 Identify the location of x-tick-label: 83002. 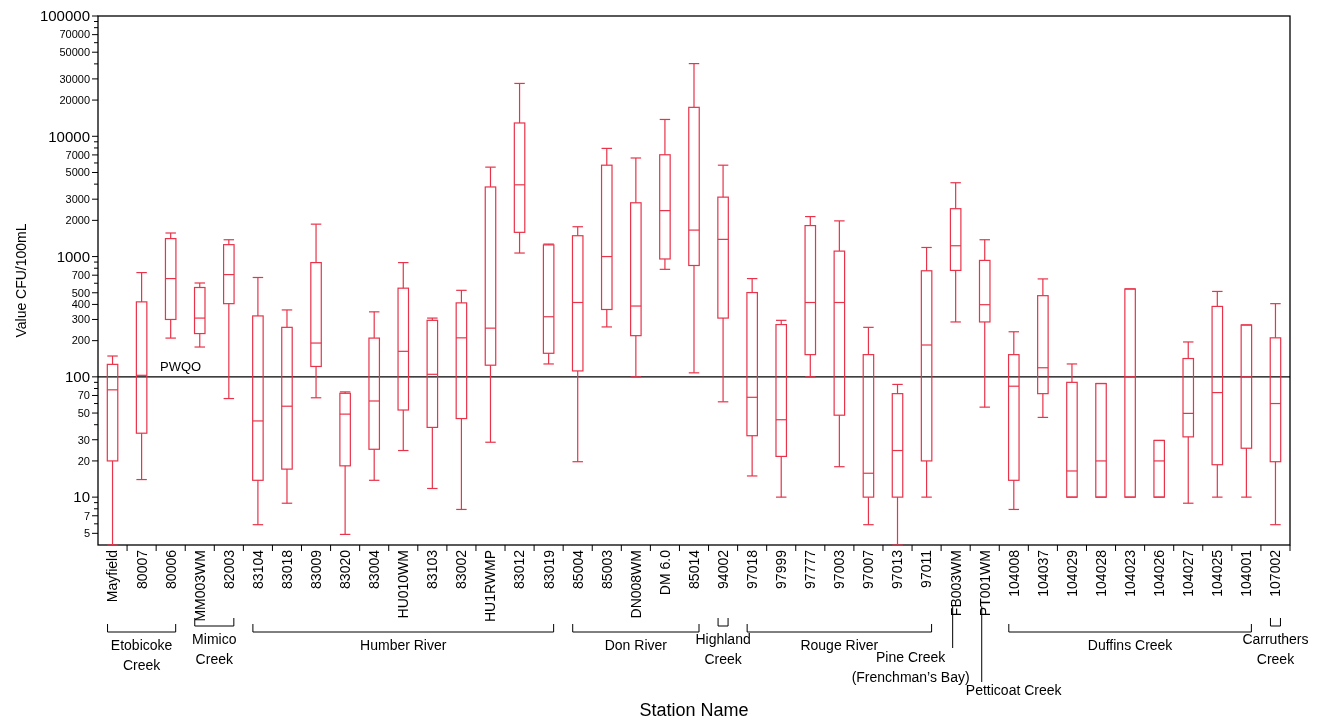
(461, 569).